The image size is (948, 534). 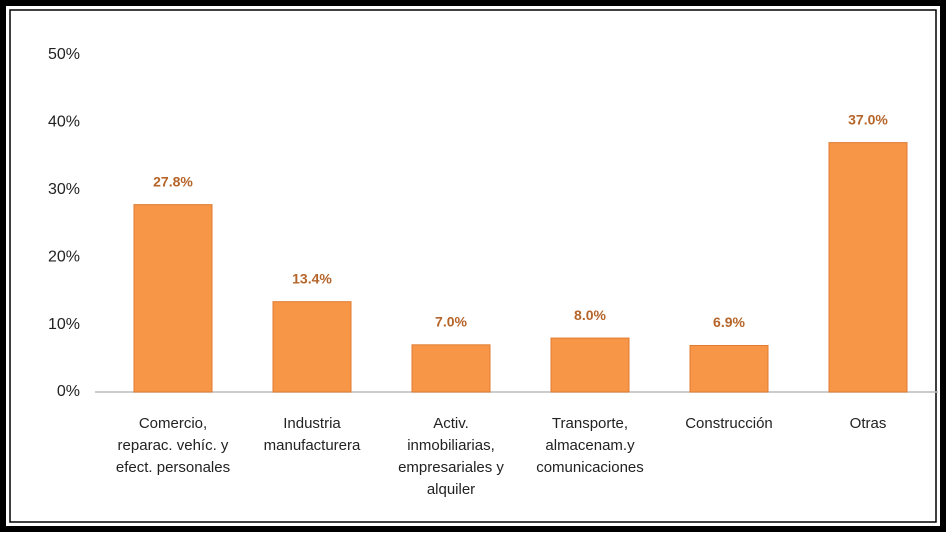 I want to click on value-label: 13.4%, so click(x=312, y=278).